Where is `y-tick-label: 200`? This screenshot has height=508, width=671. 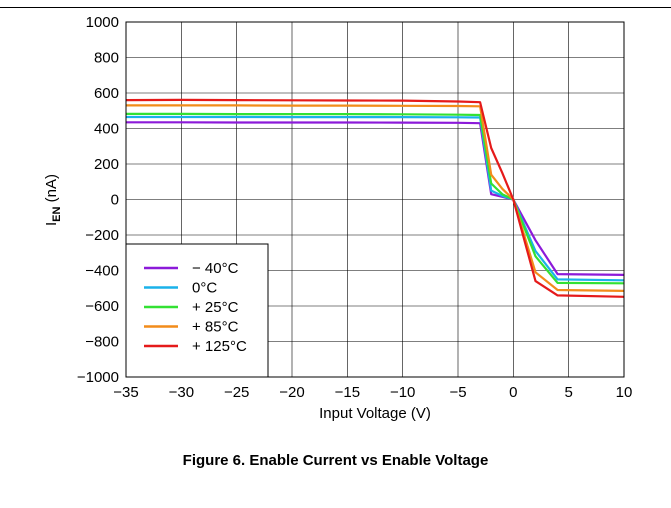
y-tick-label: 200 is located at coordinates (106, 164).